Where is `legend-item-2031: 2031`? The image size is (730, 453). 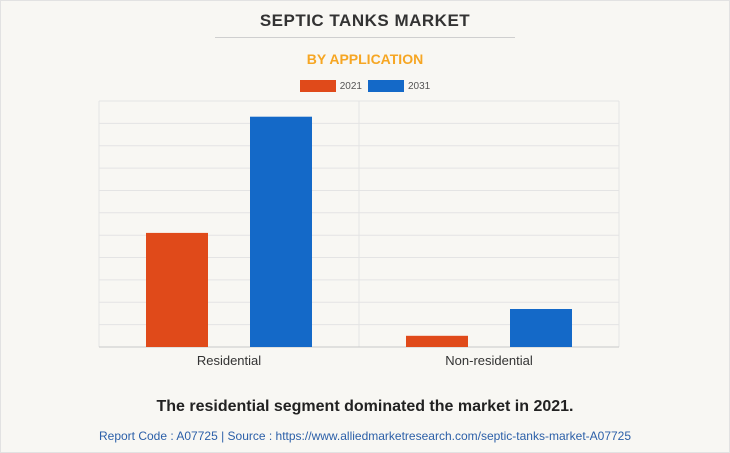 legend-item-2031: 2031 is located at coordinates (399, 86).